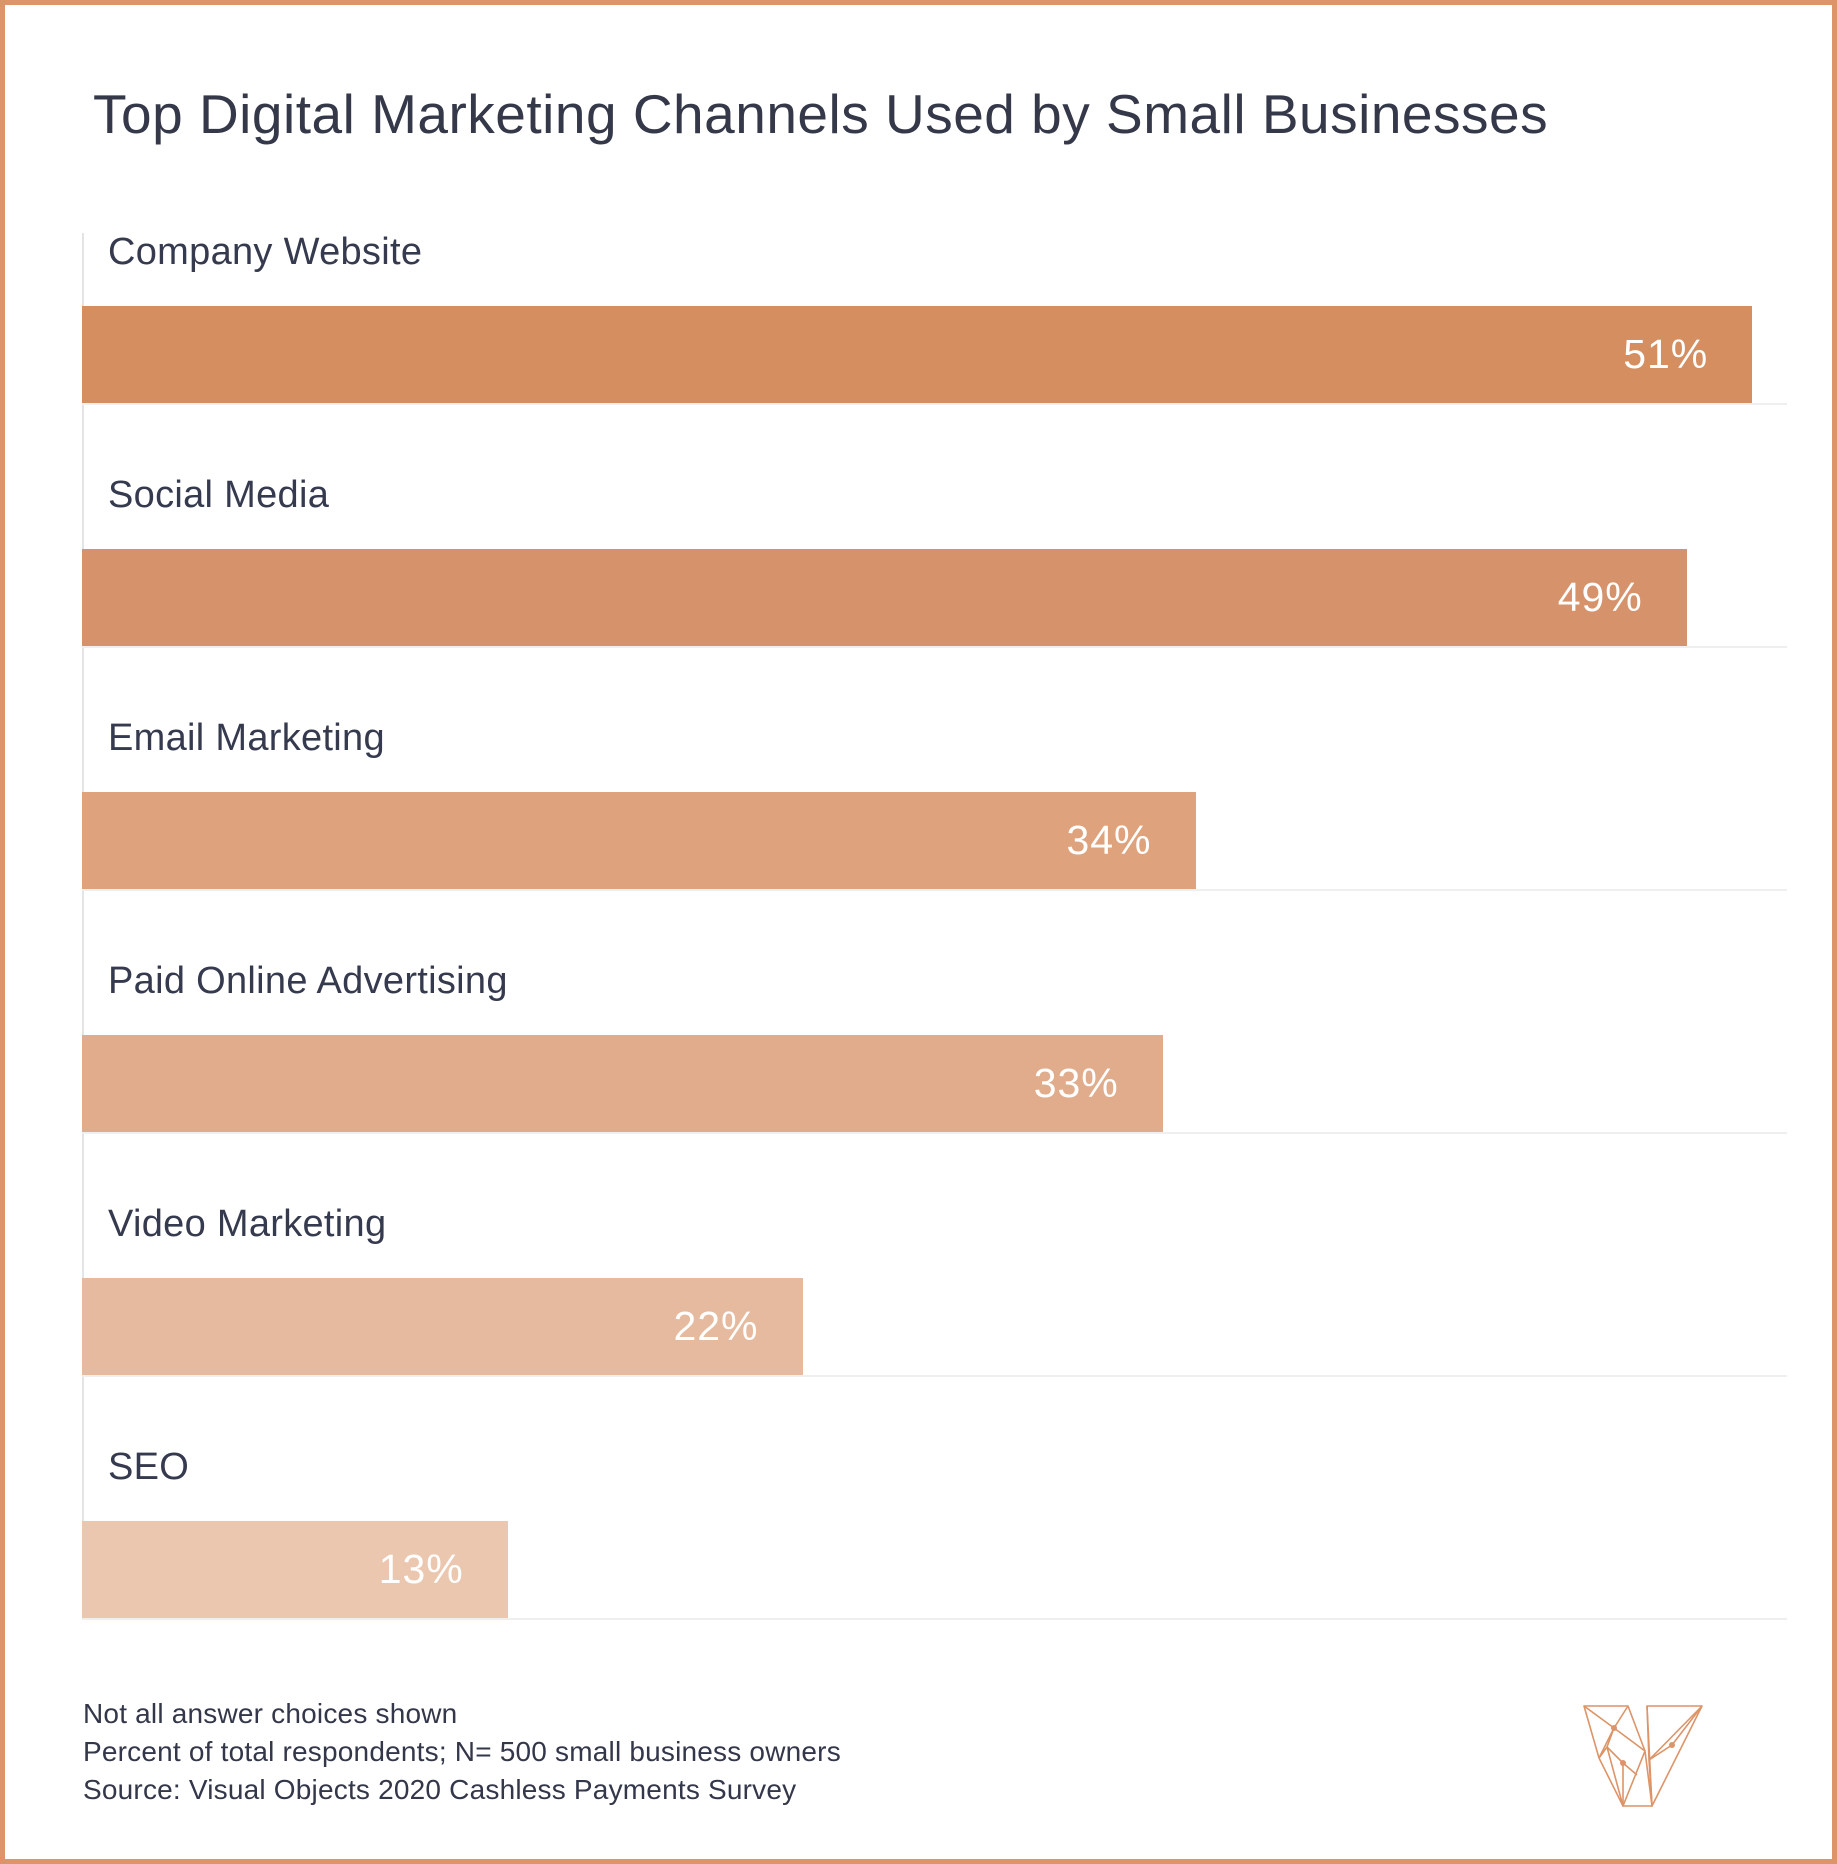 Image resolution: width=1837 pixels, height=1864 pixels. What do you see at coordinates (149, 1467) in the screenshot?
I see `bar-label: SEO` at bounding box center [149, 1467].